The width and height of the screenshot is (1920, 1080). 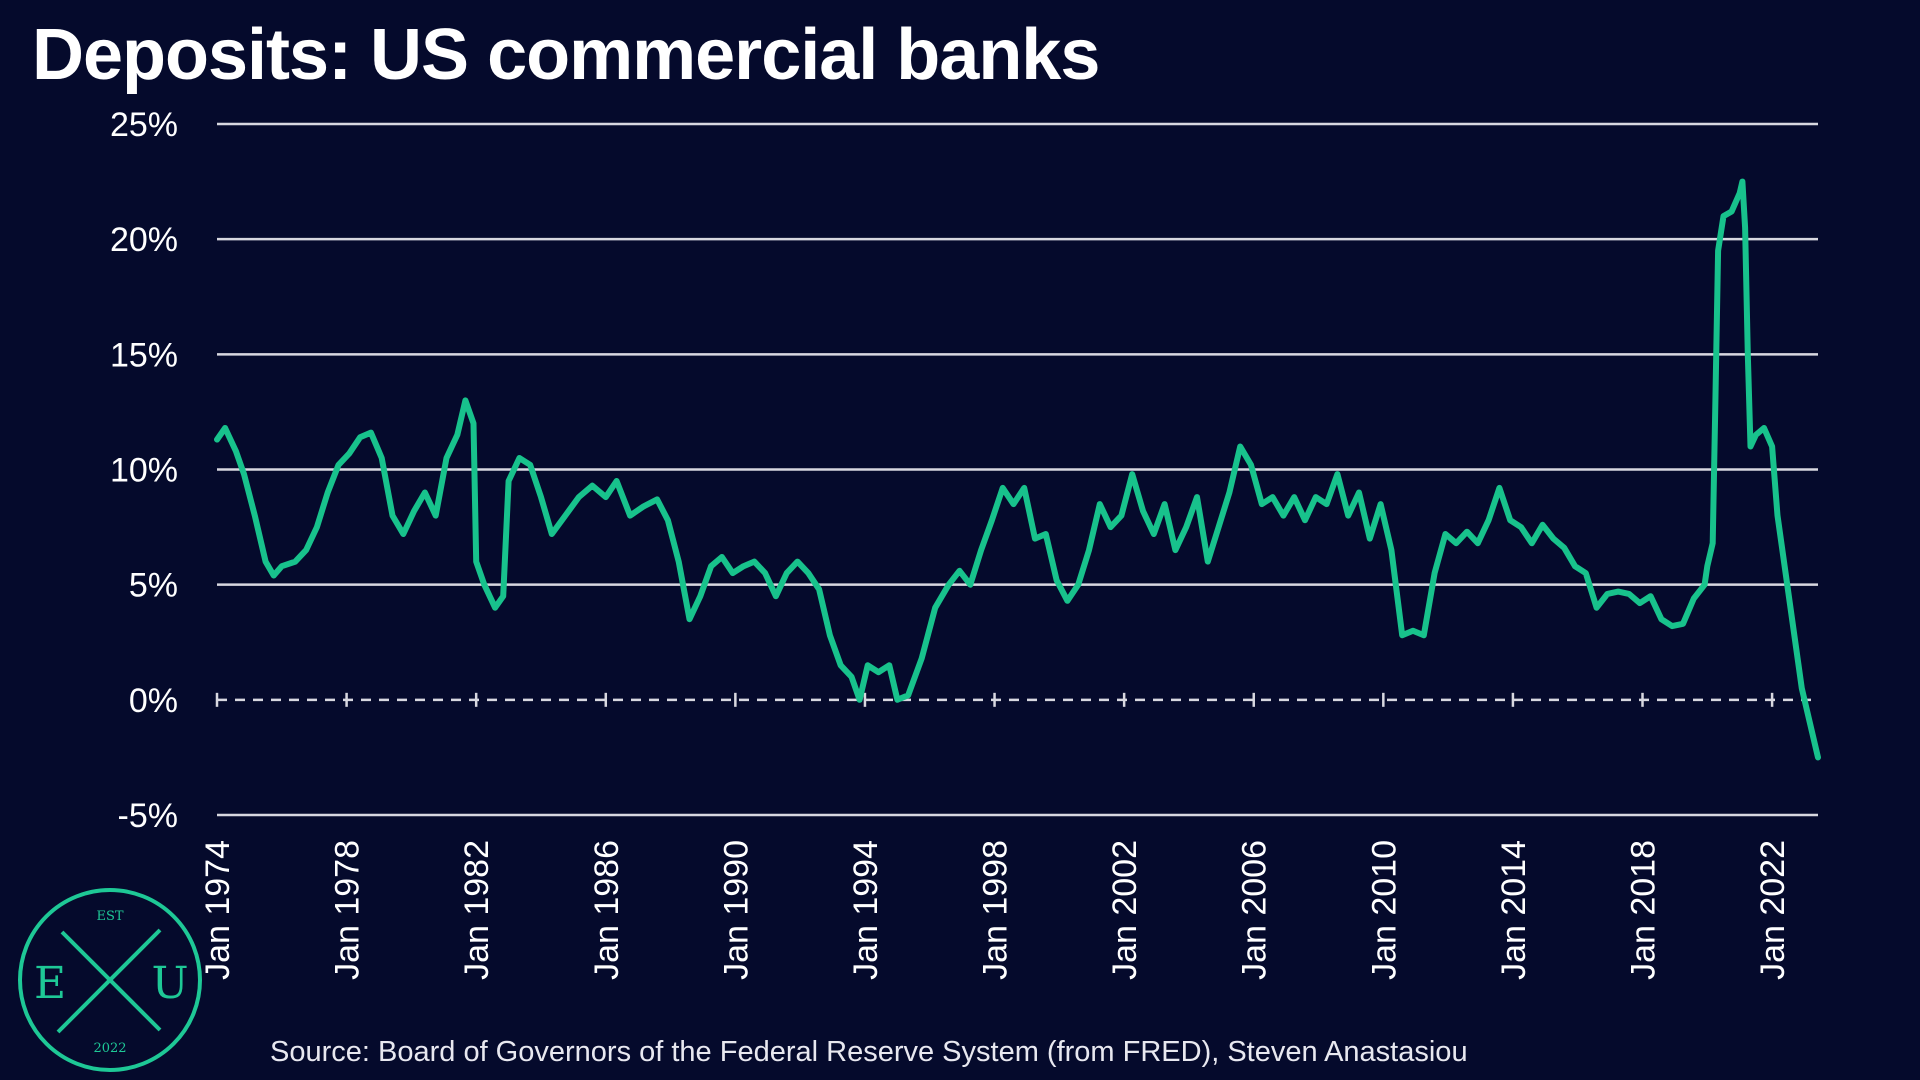 What do you see at coordinates (566, 55) in the screenshot?
I see `chart-title: Deposits: US commercial banks` at bounding box center [566, 55].